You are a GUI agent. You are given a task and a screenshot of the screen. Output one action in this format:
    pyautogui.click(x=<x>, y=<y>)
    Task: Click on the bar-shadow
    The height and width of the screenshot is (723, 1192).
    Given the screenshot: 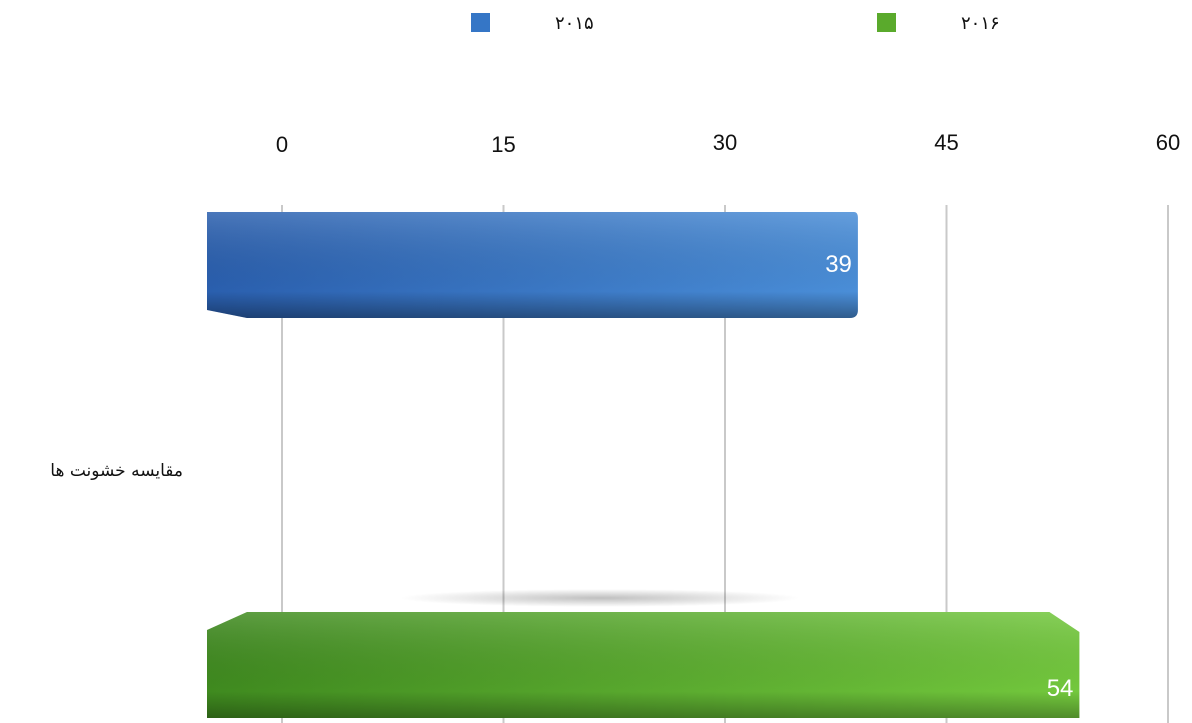 What is the action you would take?
    pyautogui.click(x=600, y=598)
    